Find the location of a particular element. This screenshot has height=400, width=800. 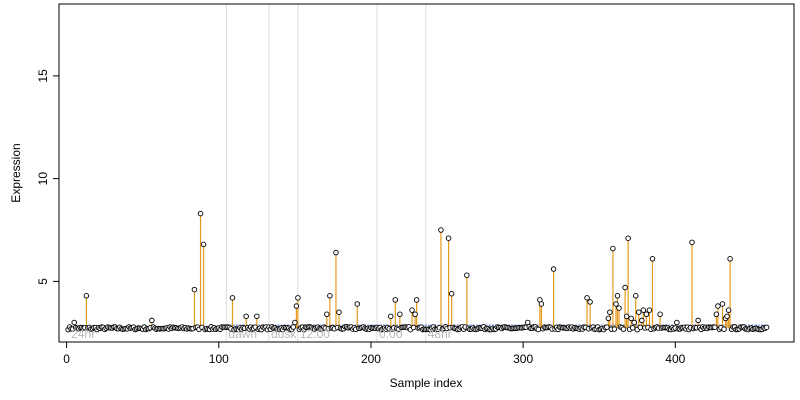

x-tick-label-300: 300 is located at coordinates (523, 359).